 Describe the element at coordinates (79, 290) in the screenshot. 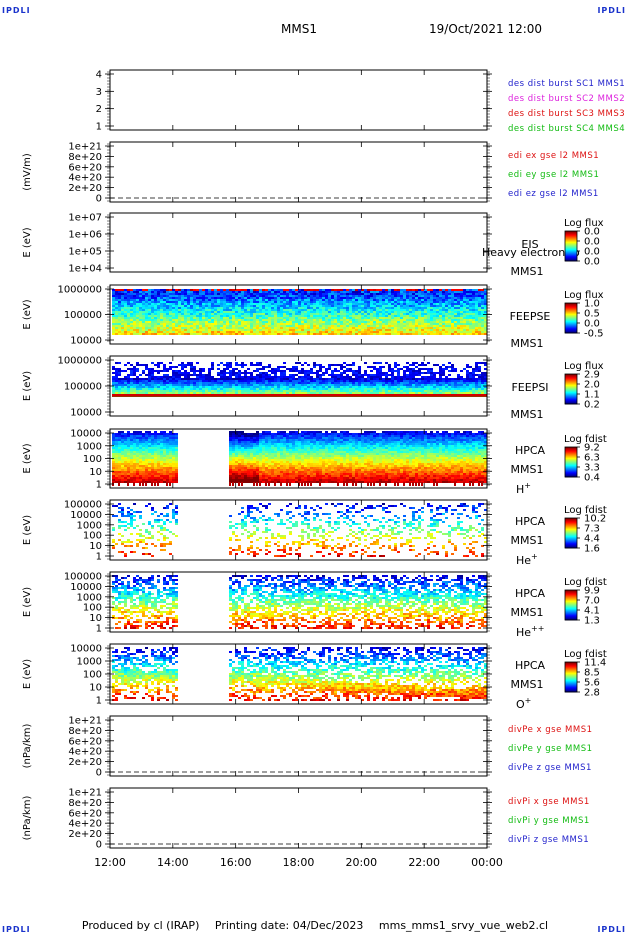

I see `y-tick-label: 1000000` at that location.